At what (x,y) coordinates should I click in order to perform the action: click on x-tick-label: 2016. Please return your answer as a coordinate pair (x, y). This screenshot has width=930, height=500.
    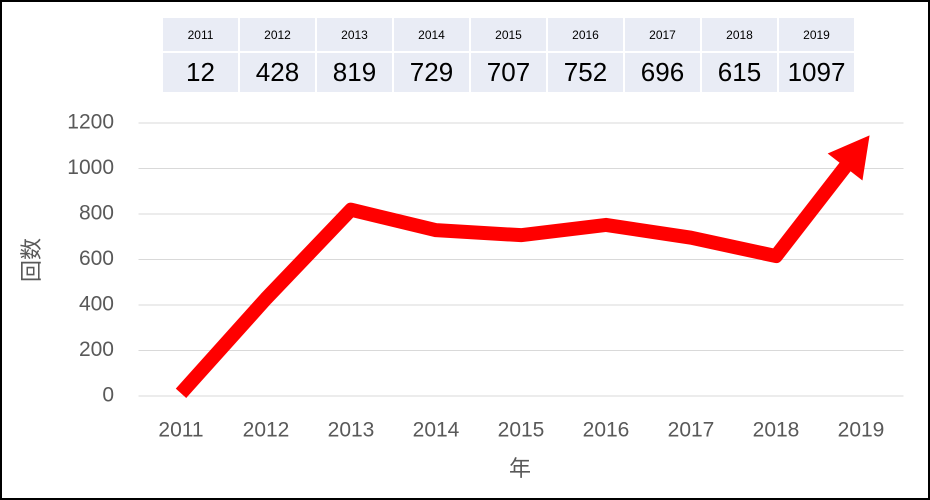
    Looking at the image, I should click on (606, 430).